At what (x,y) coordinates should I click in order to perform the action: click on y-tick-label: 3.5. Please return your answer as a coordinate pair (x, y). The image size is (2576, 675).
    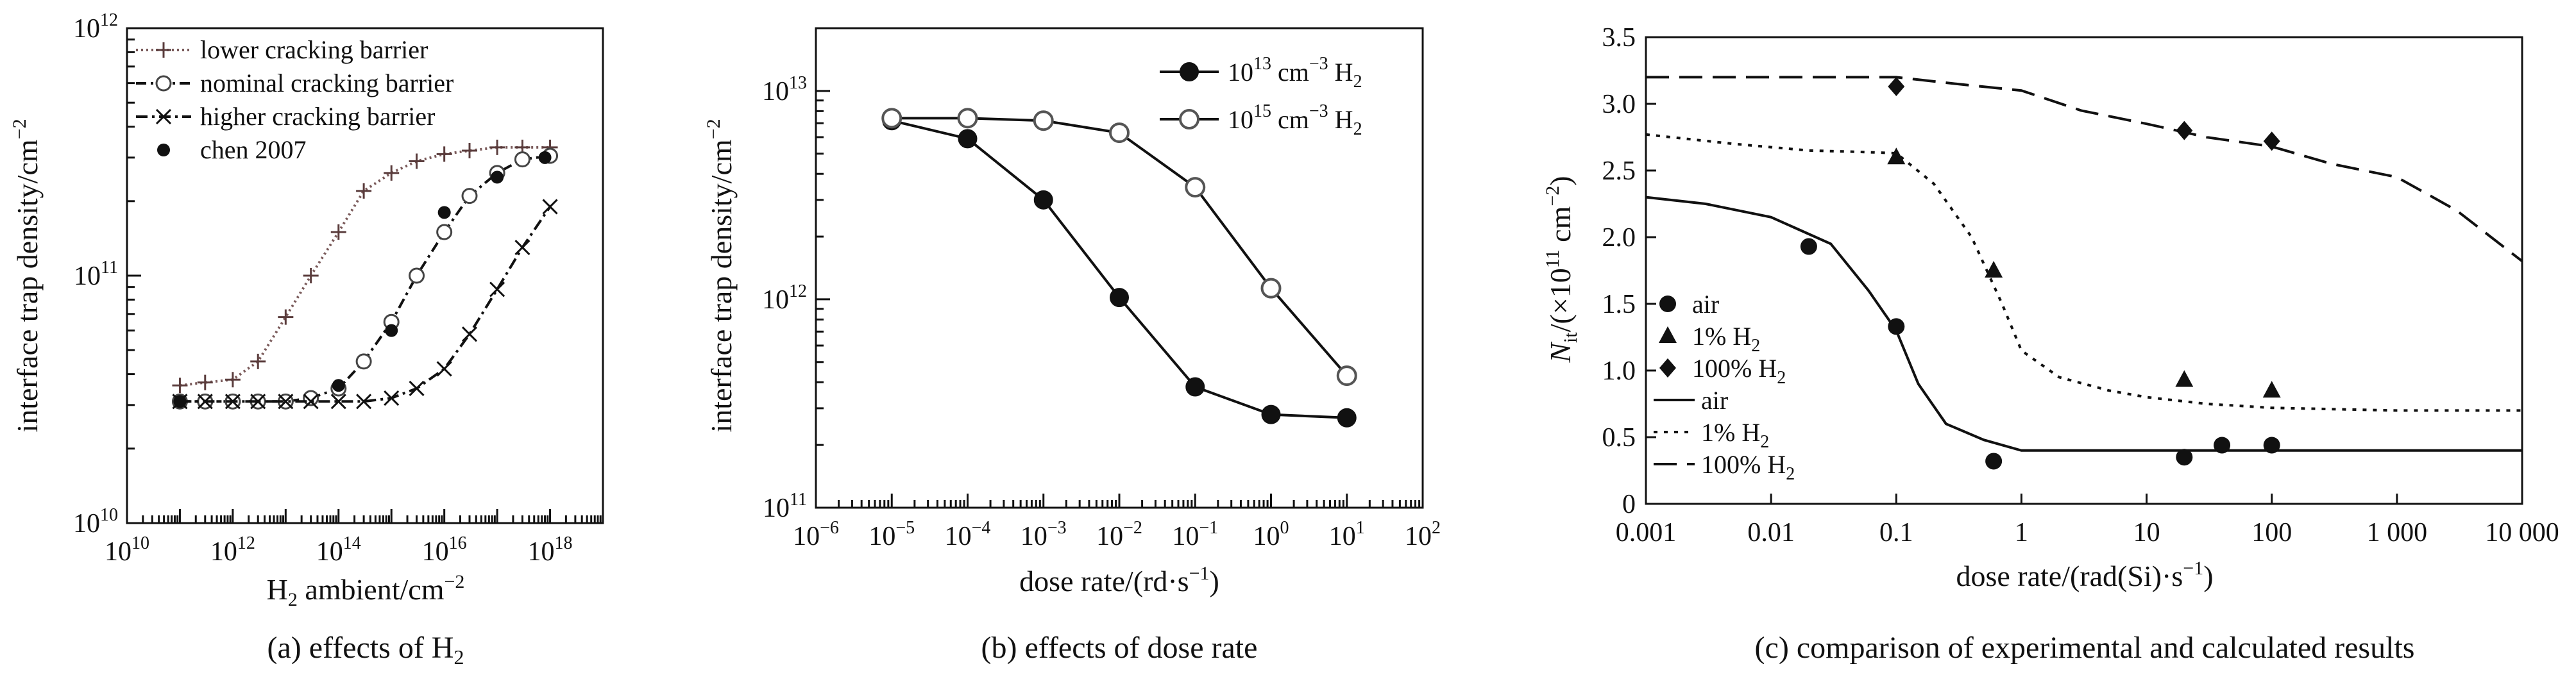
    Looking at the image, I should click on (1619, 38).